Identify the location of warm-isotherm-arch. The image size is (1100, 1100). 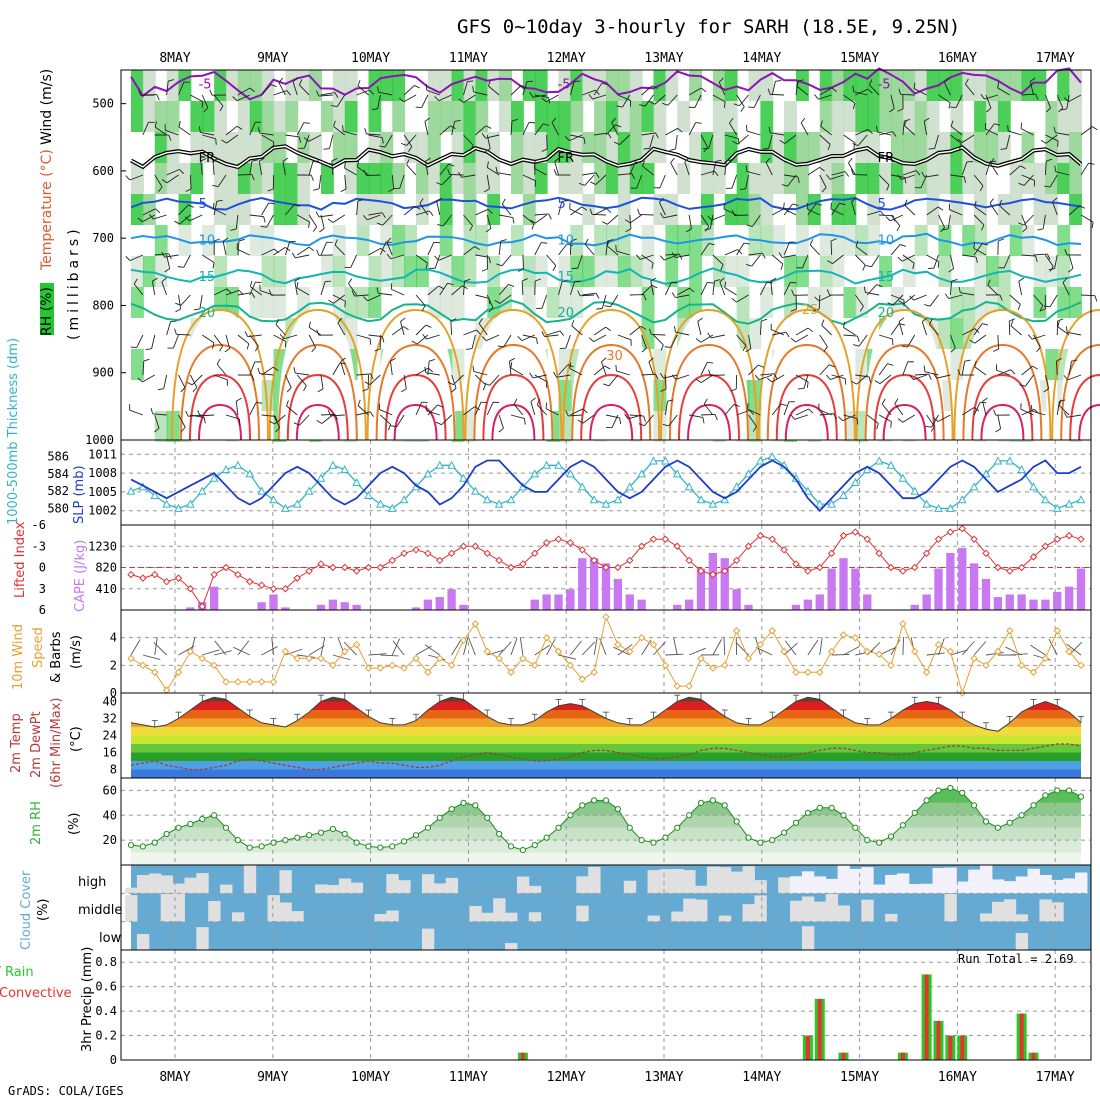
(904, 422).